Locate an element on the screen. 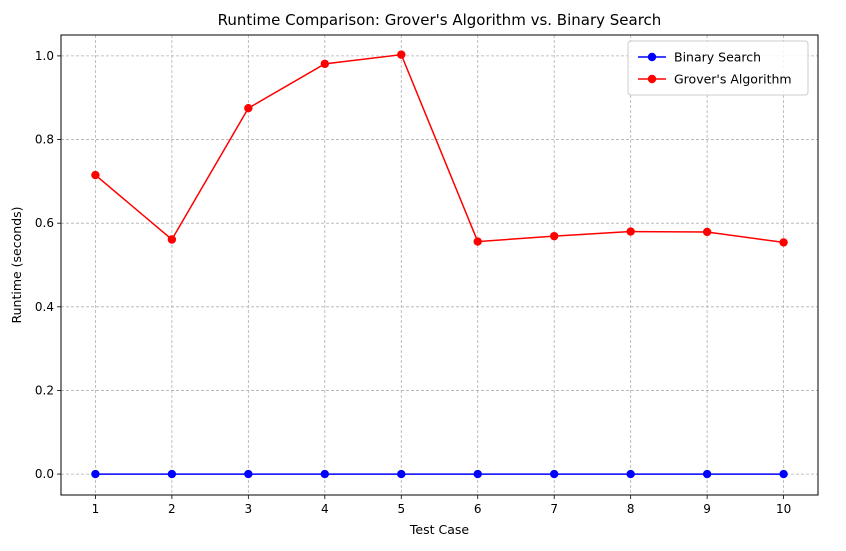 Image resolution: width=846 pixels, height=551 pixels. legend-item: Grover's Algorithm is located at coordinates (715, 79).